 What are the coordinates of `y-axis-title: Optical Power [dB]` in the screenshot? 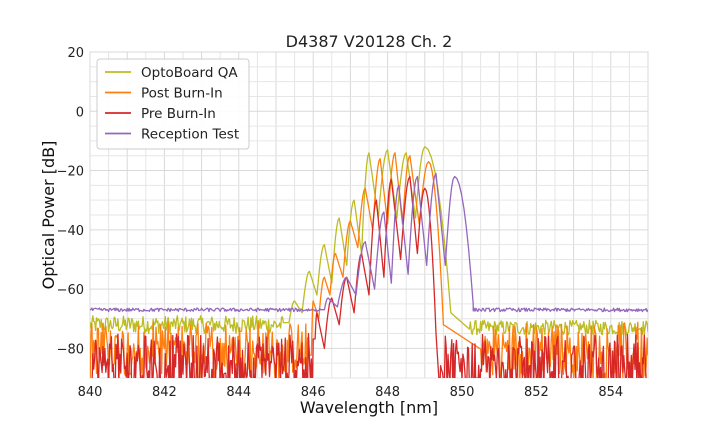 It's located at (48, 215).